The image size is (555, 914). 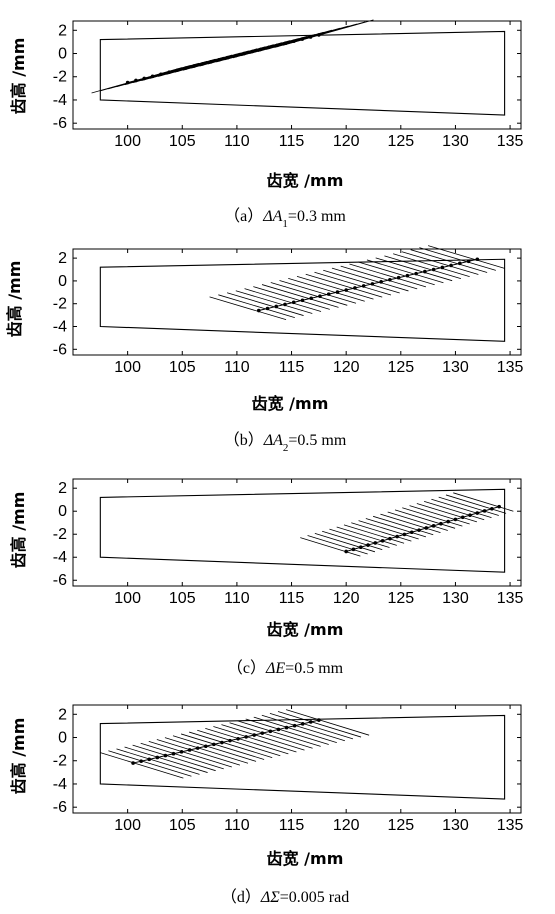 What do you see at coordinates (60, 761) in the screenshot?
I see `y-tick-label: -2` at bounding box center [60, 761].